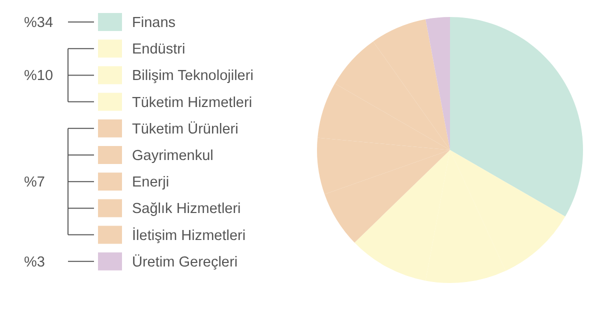  Describe the element at coordinates (189, 235) in the screenshot. I see `legend-label: İletişim Hizmetleri` at that location.